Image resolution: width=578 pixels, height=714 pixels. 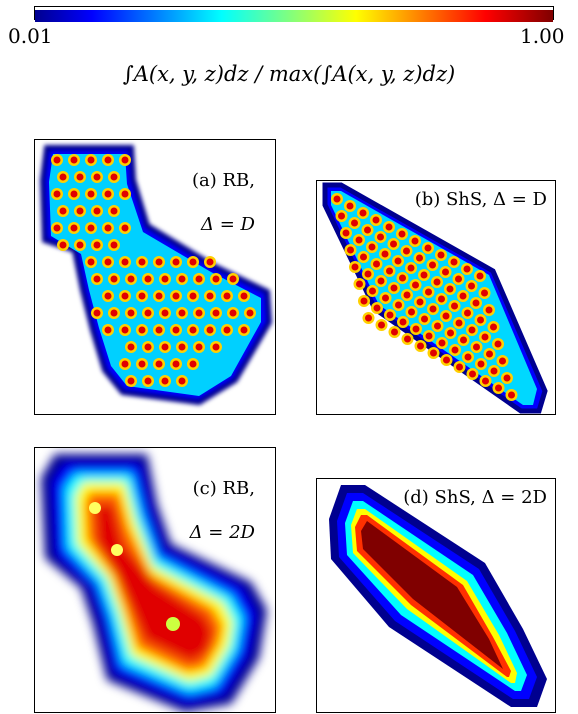 I want to click on panel-b: (b) ShS, Δ = D, so click(x=436, y=297).